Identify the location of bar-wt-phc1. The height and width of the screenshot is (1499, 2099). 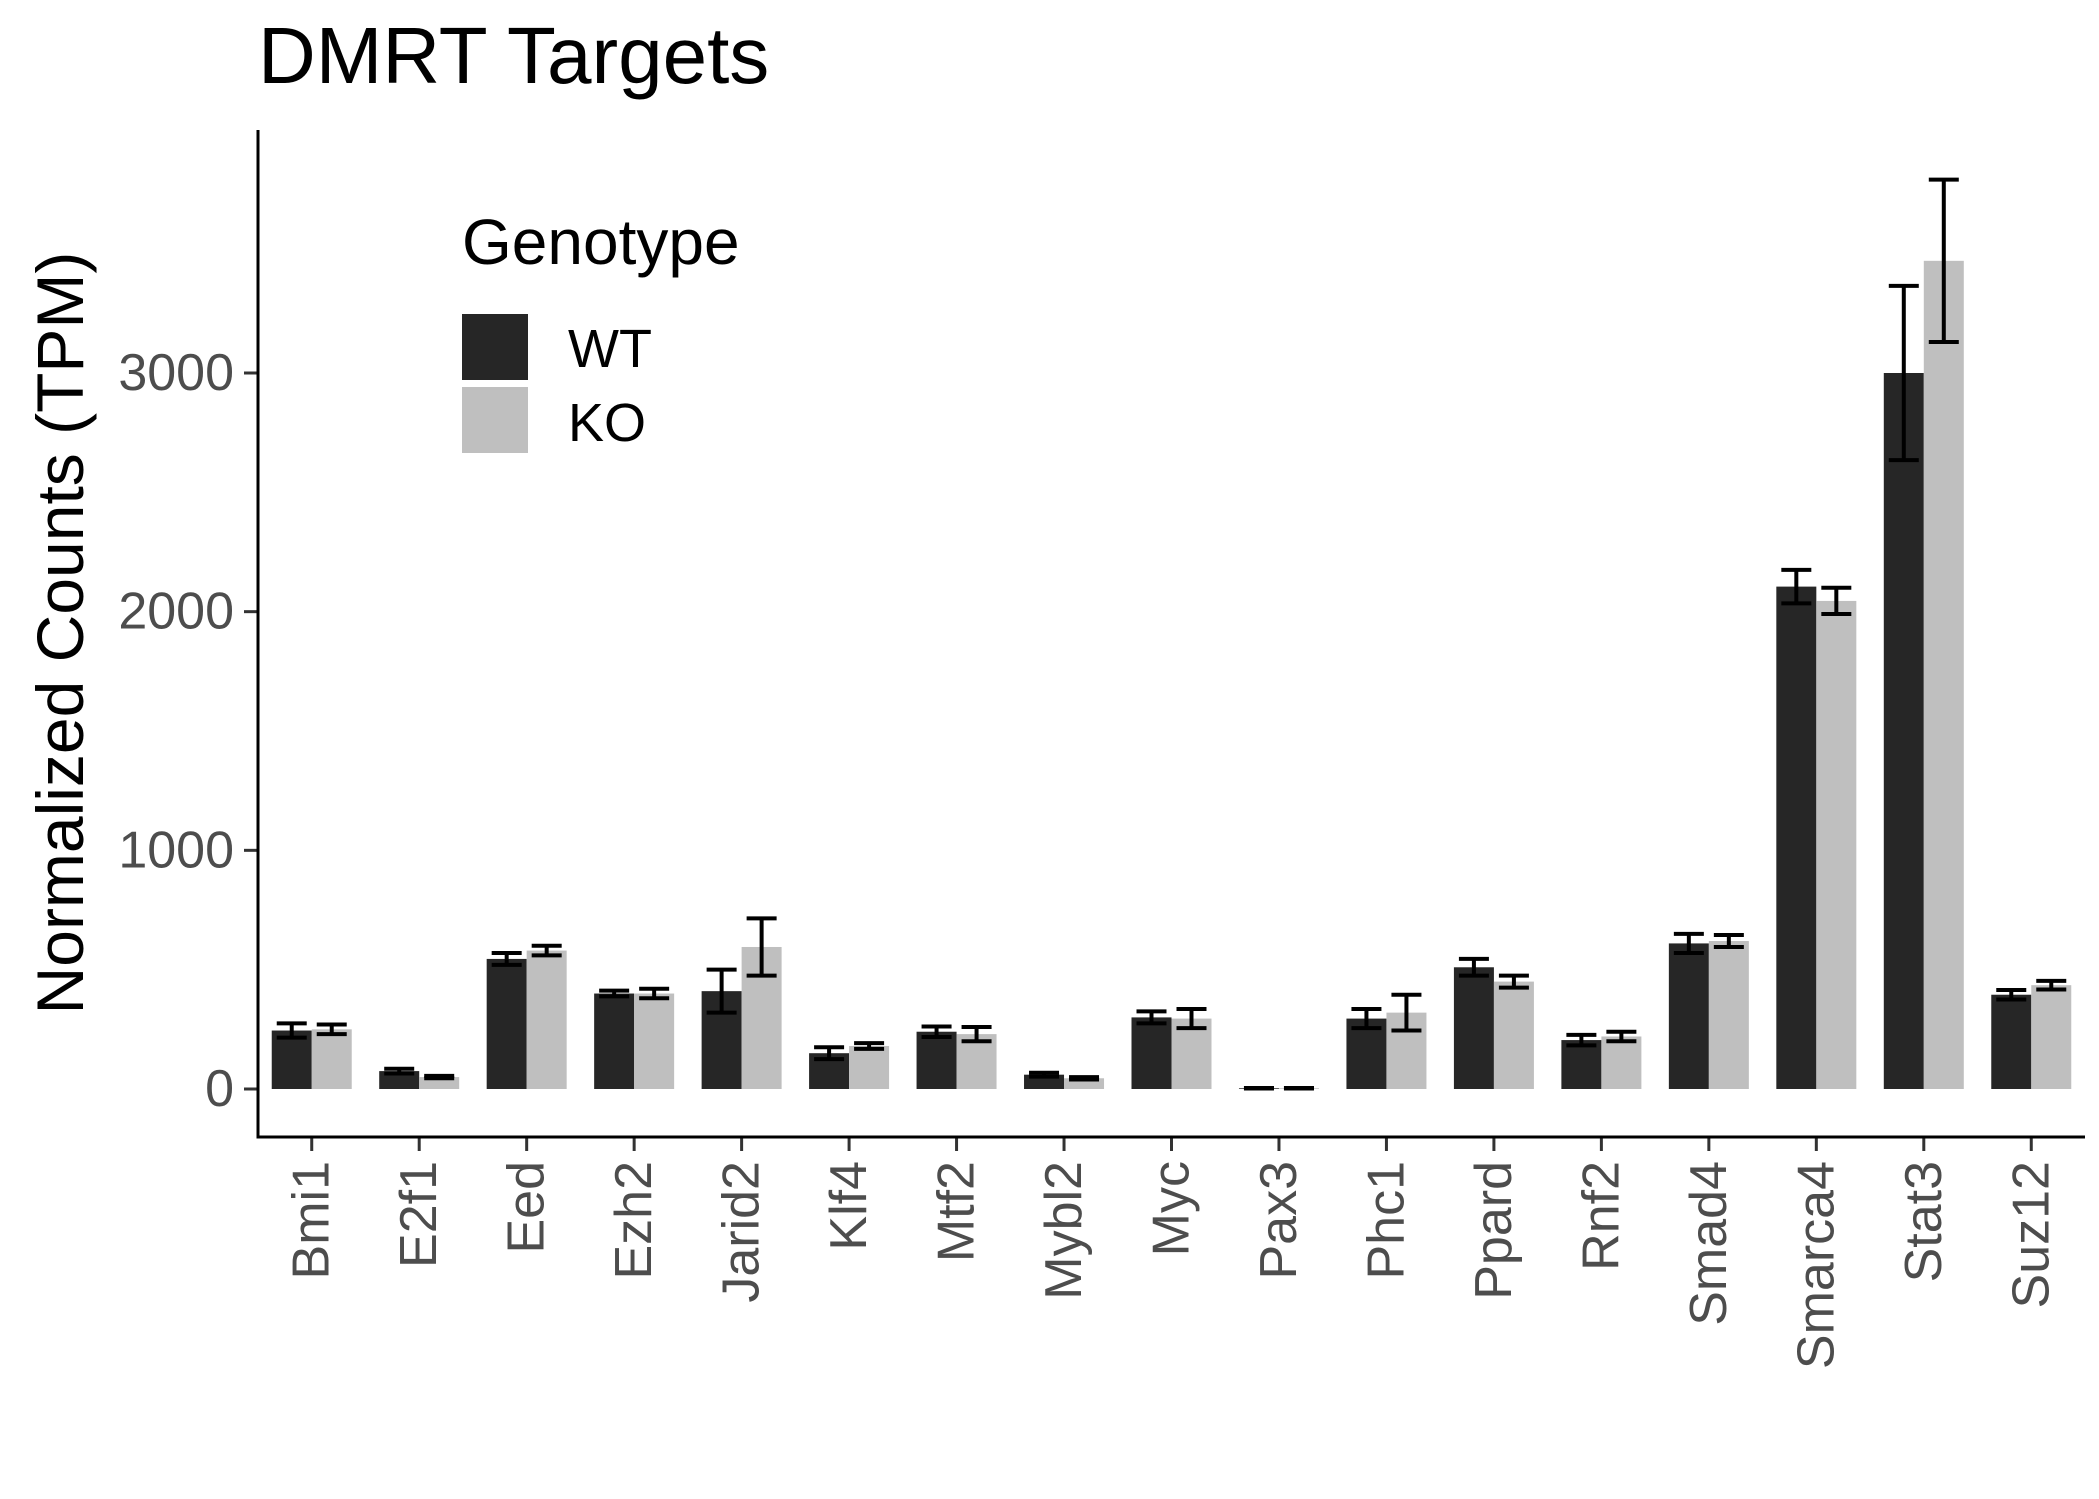
(1366, 1053).